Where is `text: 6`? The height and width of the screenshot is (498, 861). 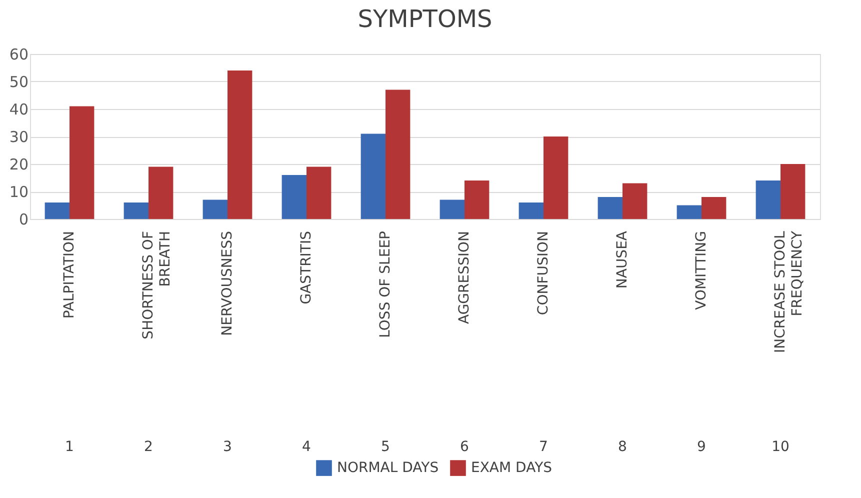
text: 6 is located at coordinates (465, 447).